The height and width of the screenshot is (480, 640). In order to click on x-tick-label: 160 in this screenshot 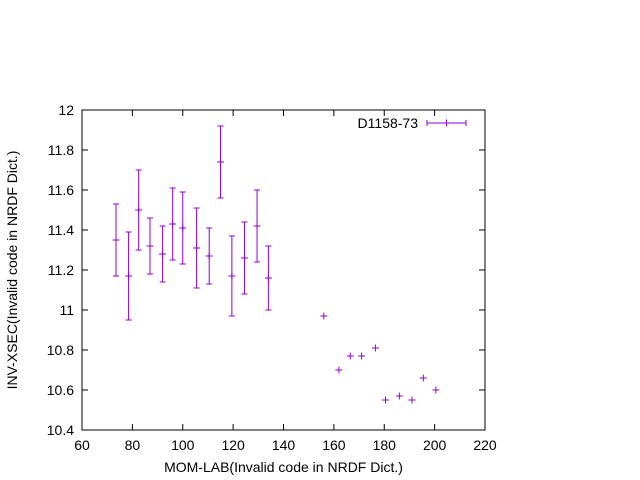, I will do `click(334, 445)`.